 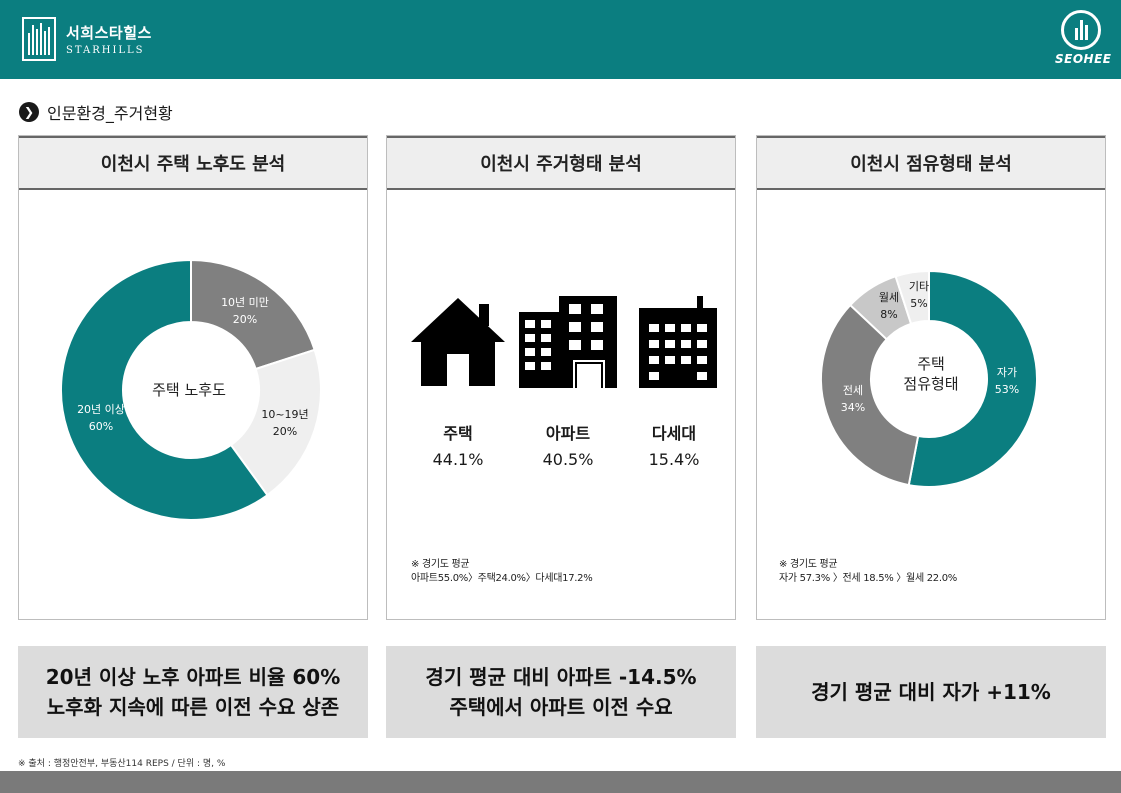 What do you see at coordinates (458, 459) in the screenshot?
I see `housing-type-value: 44.1%` at bounding box center [458, 459].